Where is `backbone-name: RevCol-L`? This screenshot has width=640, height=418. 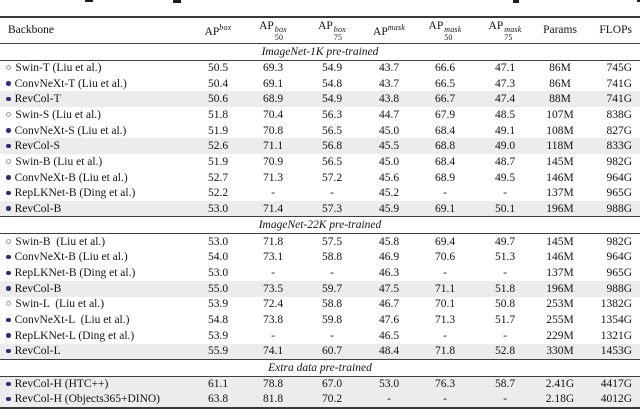 backbone-name: RevCol-L is located at coordinates (37, 351).